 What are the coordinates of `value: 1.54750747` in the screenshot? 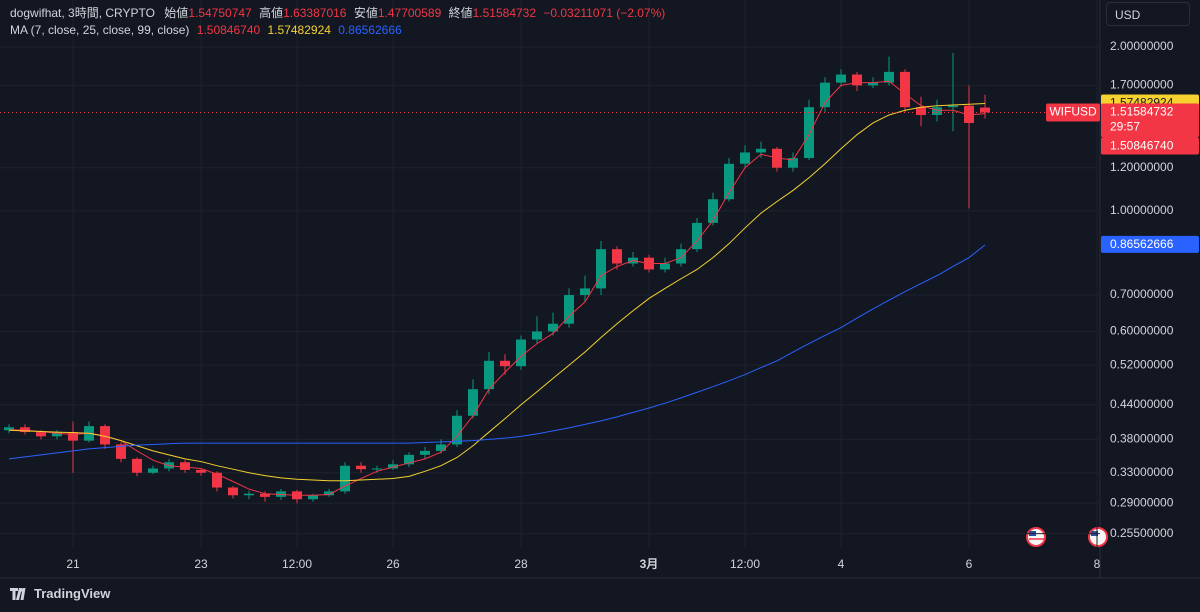 It's located at (220, 13).